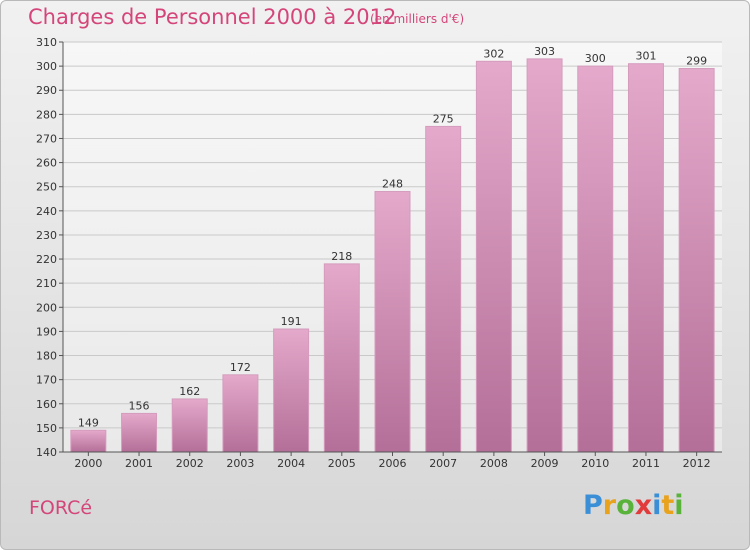 This screenshot has height=550, width=750. I want to click on x-tick-label: 2011, so click(646, 463).